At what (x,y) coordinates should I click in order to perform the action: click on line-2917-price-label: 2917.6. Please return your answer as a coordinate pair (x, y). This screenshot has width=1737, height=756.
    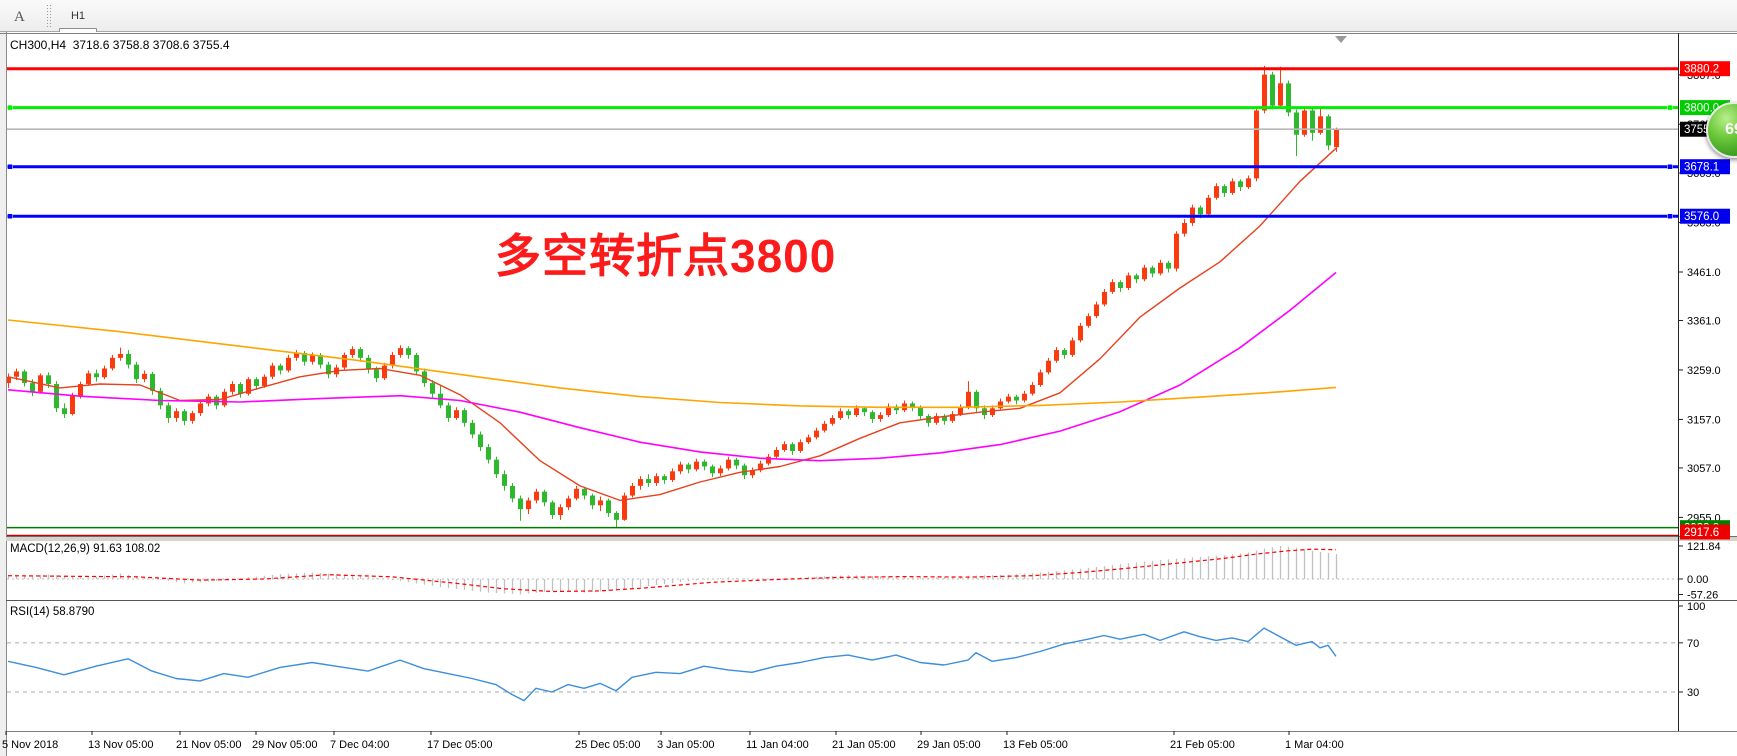
    Looking at the image, I should click on (1701, 533).